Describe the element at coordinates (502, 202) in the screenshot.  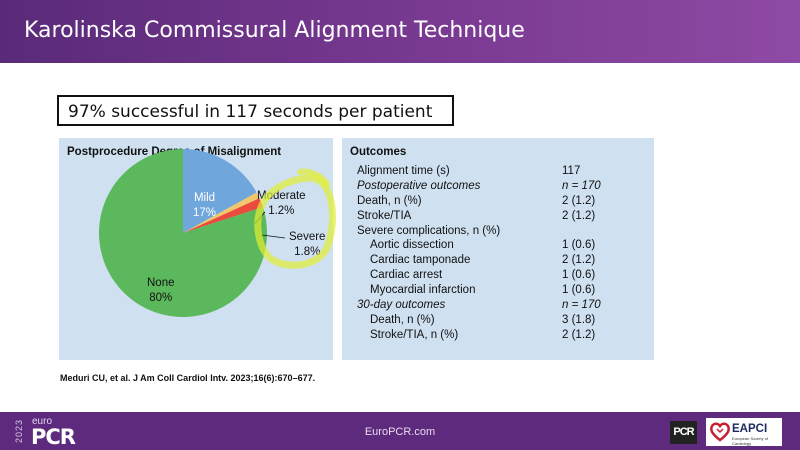
I see `outcome-row: Death, n (%) 2 (1.2)` at that location.